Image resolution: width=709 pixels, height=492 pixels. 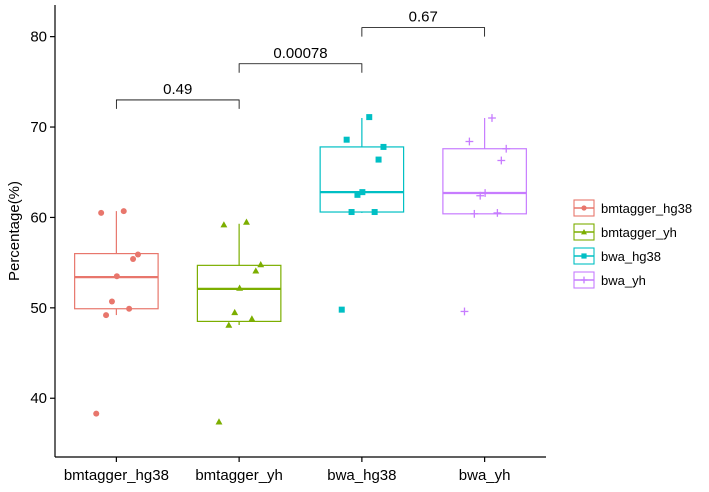 I want to click on x-tick-label: bmtagger_hg38, so click(x=116, y=475).